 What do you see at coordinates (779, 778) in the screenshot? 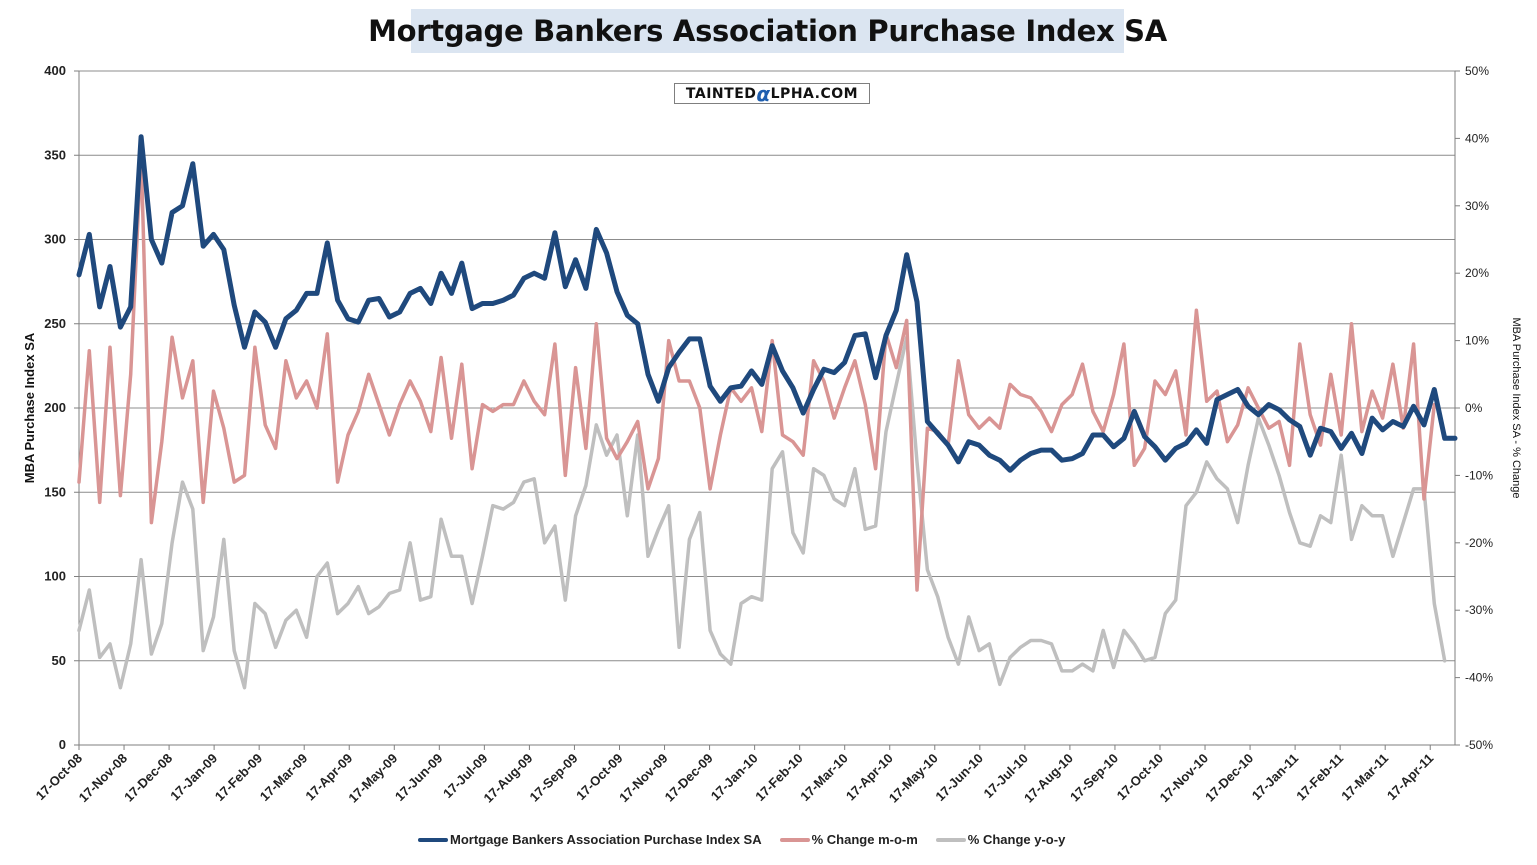
I see `x-tick-label: 17-Feb-10` at bounding box center [779, 778].